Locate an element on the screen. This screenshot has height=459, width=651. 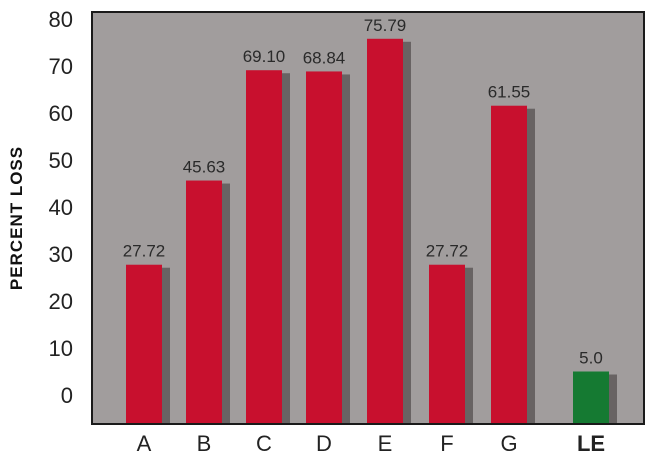
x-tick-label-a: A is located at coordinates (144, 443).